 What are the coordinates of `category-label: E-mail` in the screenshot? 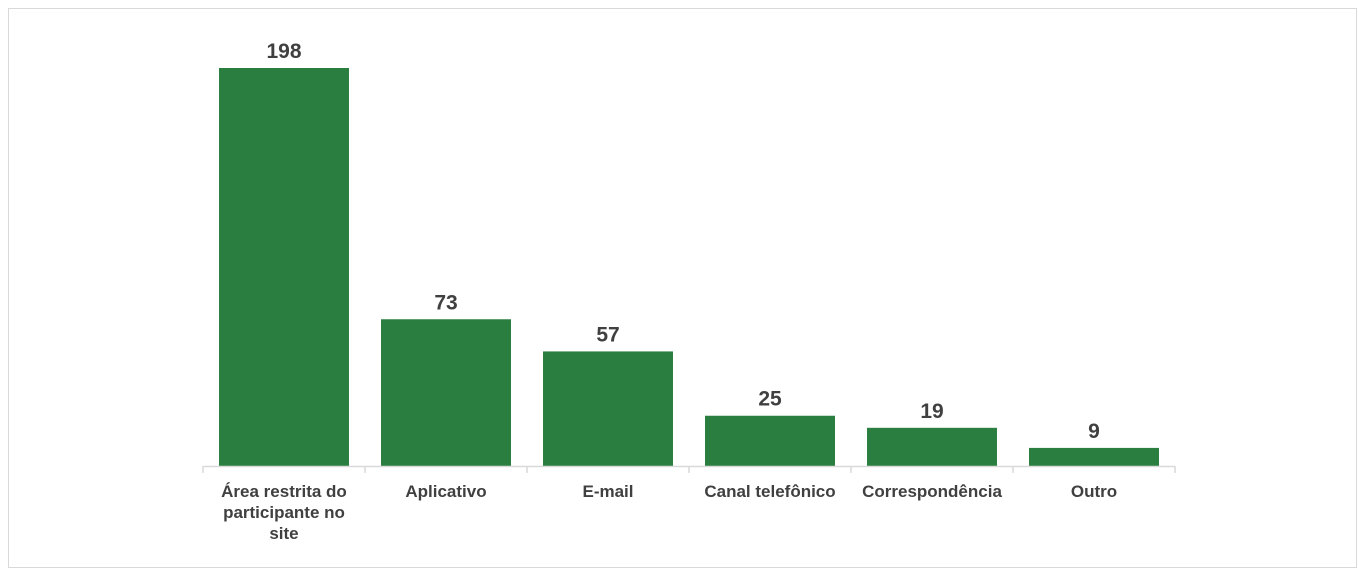 It's located at (607, 491).